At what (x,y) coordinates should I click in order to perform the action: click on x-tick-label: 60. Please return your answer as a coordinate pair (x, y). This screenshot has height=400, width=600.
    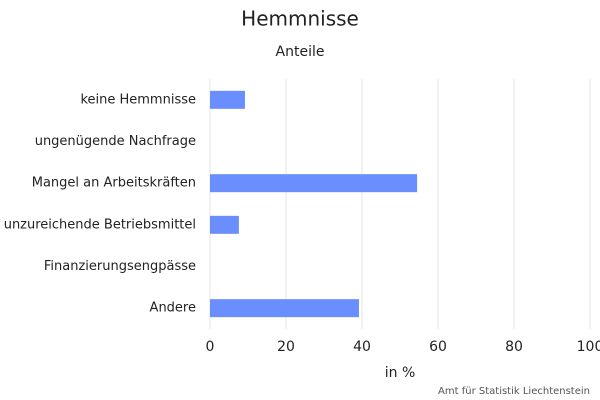
    Looking at the image, I should click on (438, 347).